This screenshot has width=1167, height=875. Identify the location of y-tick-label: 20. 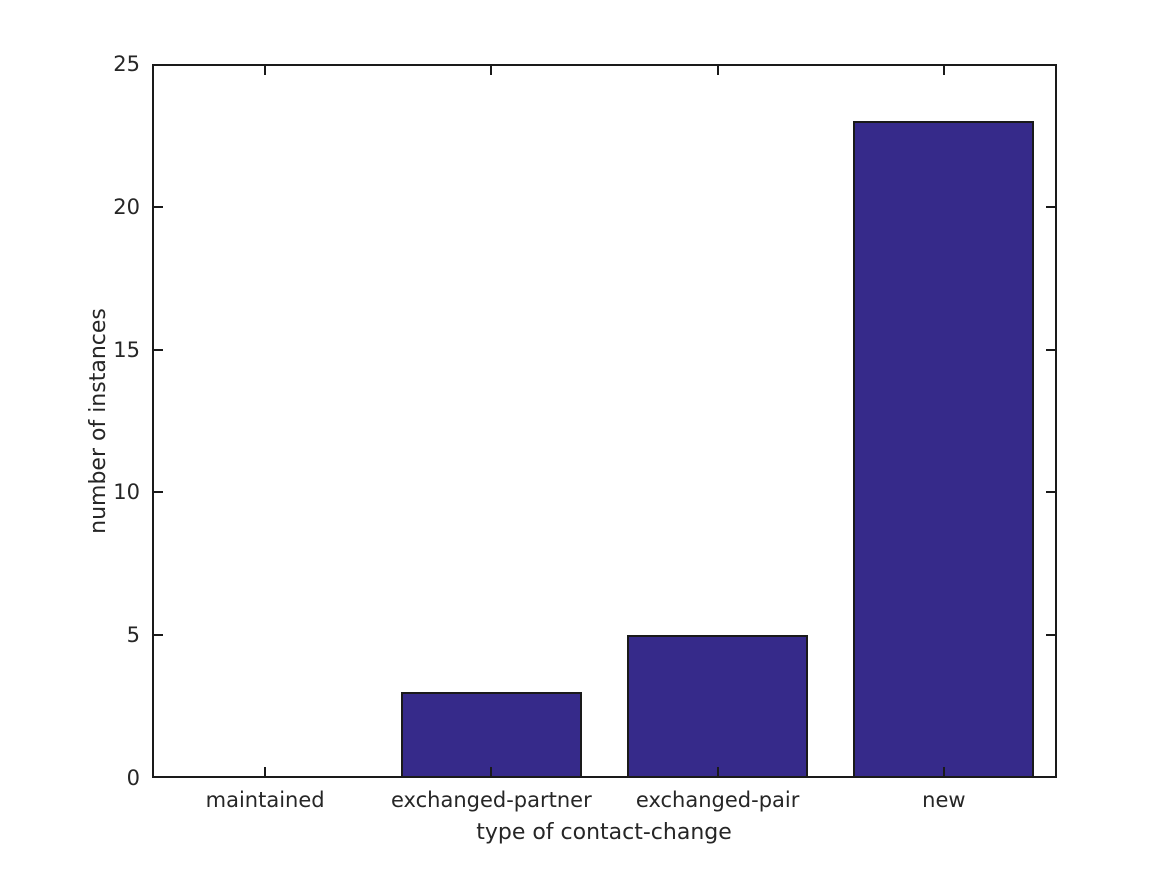
(126, 206).